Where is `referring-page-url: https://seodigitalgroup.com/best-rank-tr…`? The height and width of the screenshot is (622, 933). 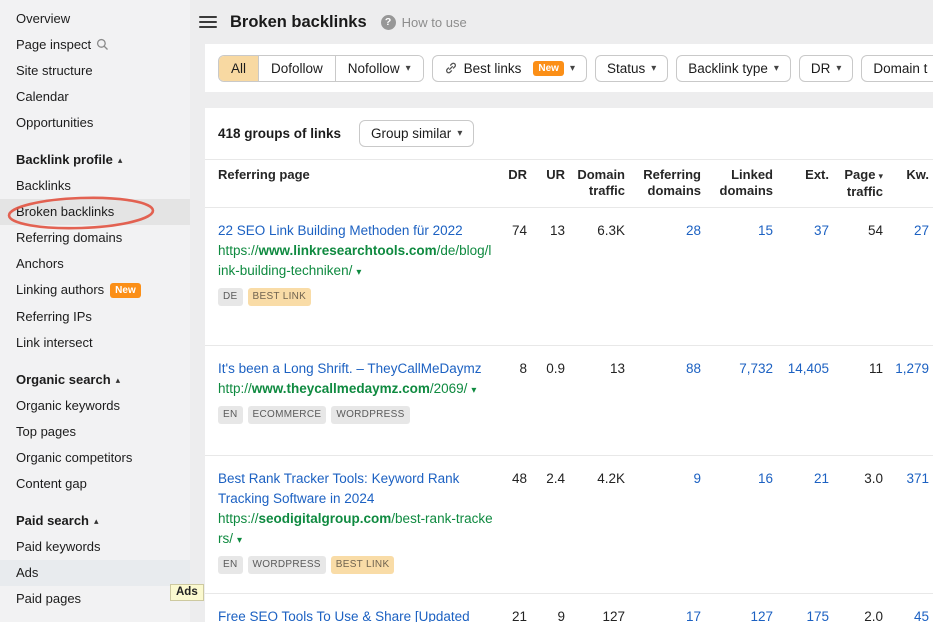 referring-page-url: https://seodigitalgroup.com/best-rank-tr… is located at coordinates (355, 530).